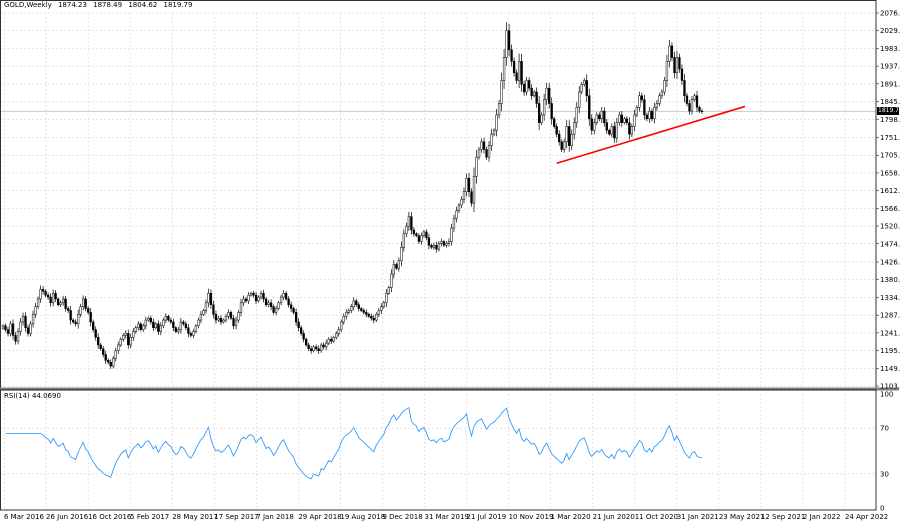 The height and width of the screenshot is (527, 900). Describe the element at coordinates (890, 173) in the screenshot. I see `y-tick-label: 1658.80` at that location.